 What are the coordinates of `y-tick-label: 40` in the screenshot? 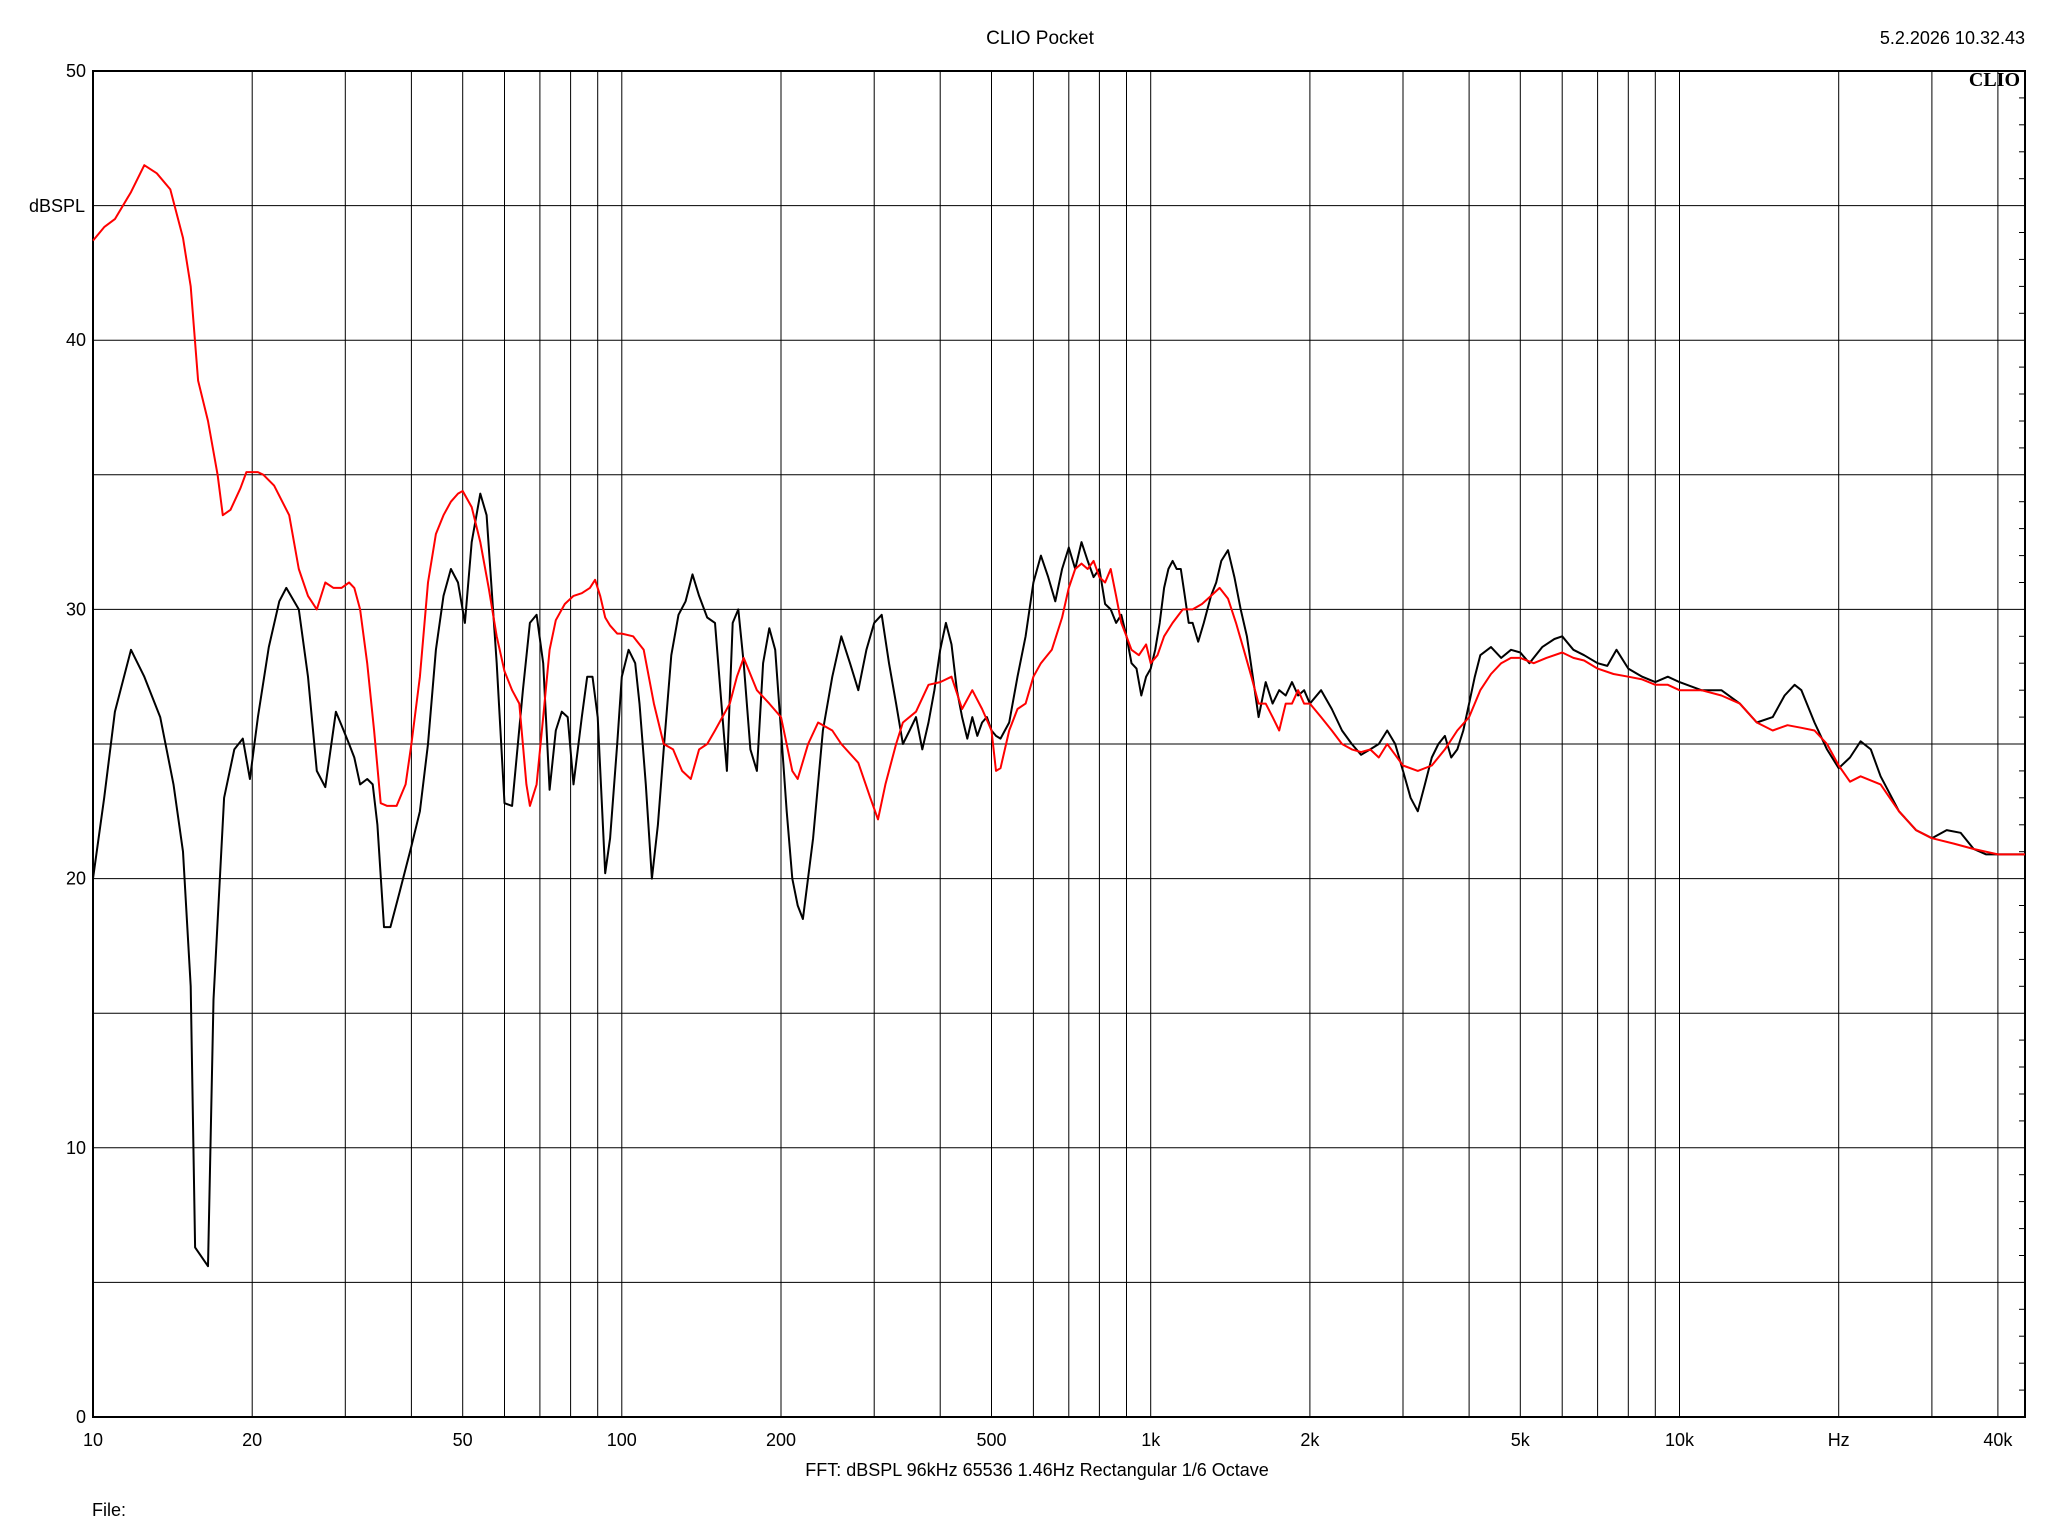 It's located at (76, 340).